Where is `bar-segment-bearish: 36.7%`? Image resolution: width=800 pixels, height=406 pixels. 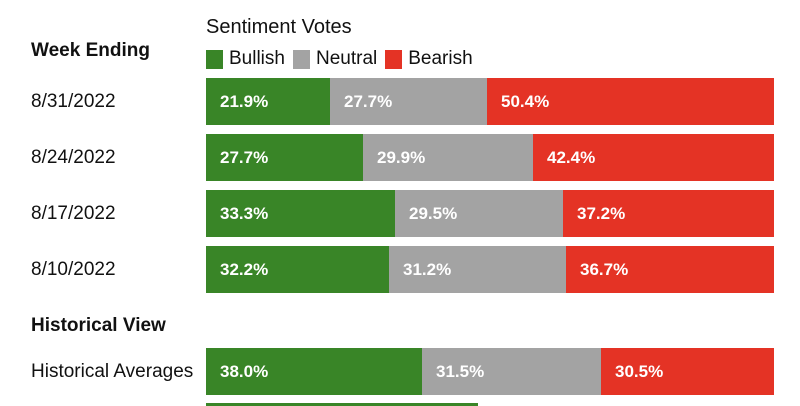 bar-segment-bearish: 36.7% is located at coordinates (670, 269).